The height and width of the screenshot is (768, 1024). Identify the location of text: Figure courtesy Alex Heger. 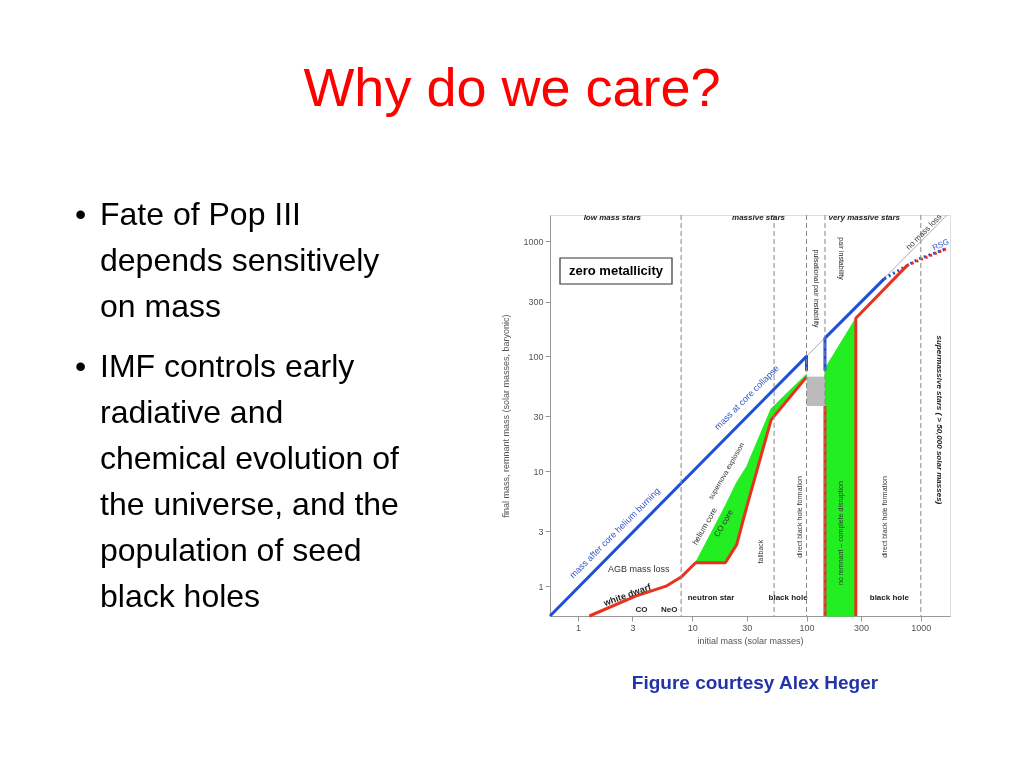
(755, 682).